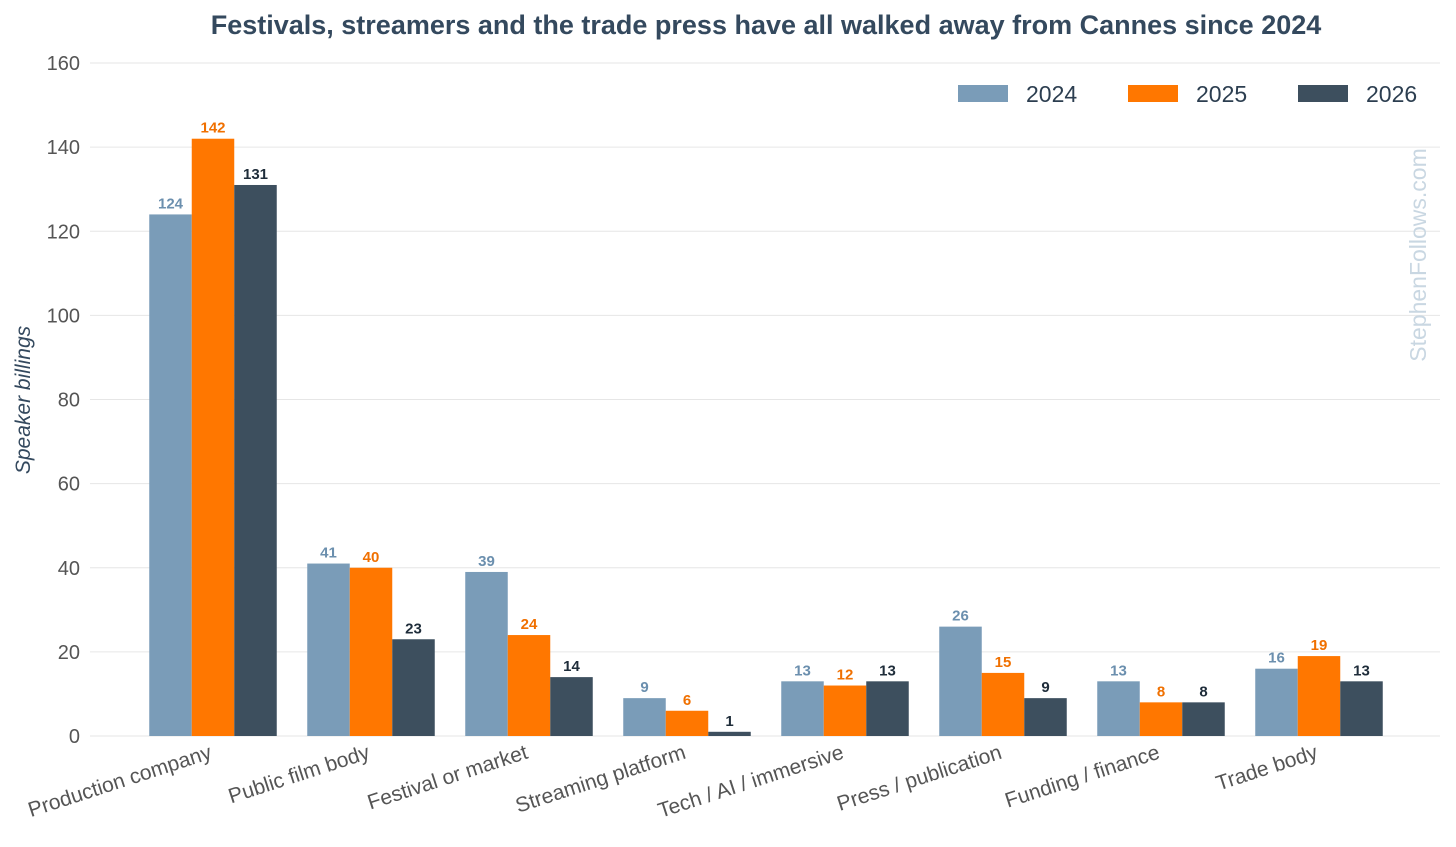 Image resolution: width=1456 pixels, height=847 pixels. Describe the element at coordinates (1319, 645) in the screenshot. I see `bar-value-label: 19` at that location.